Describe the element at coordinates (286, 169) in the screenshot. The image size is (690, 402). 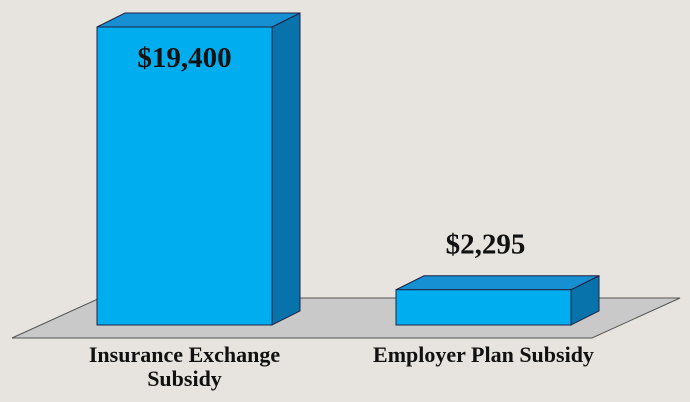
I see `bar-side` at that location.